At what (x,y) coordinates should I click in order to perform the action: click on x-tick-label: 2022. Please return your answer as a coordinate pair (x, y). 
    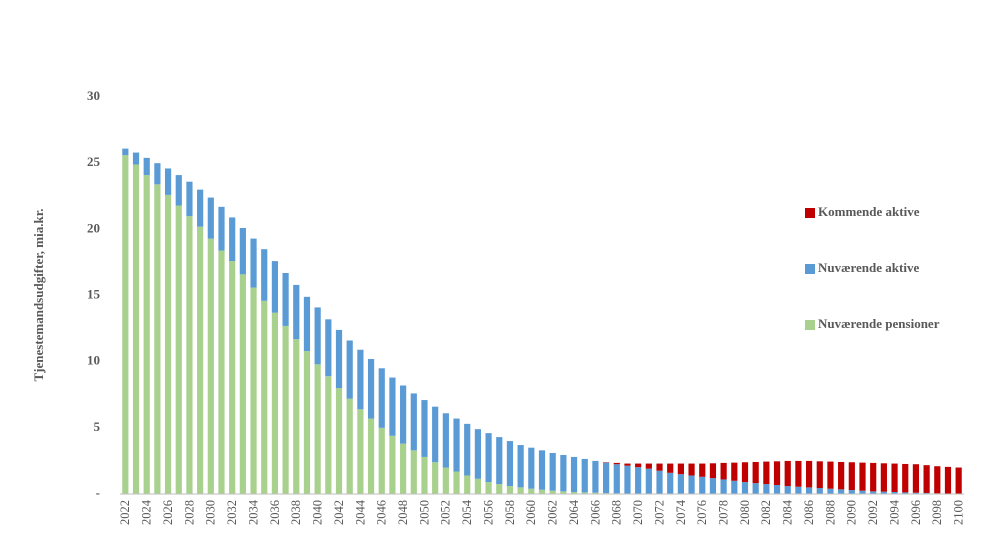
    Looking at the image, I should click on (125, 512).